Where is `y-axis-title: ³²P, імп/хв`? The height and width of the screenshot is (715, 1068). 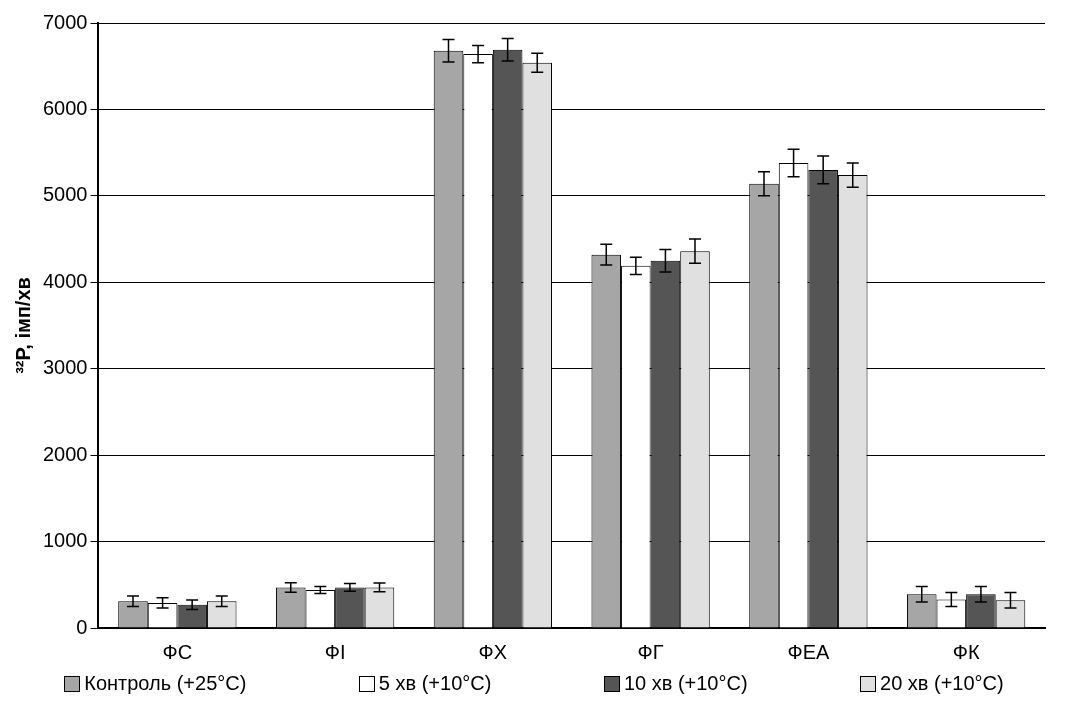
y-axis-title: ³²P, імп/хв is located at coordinates (22, 325).